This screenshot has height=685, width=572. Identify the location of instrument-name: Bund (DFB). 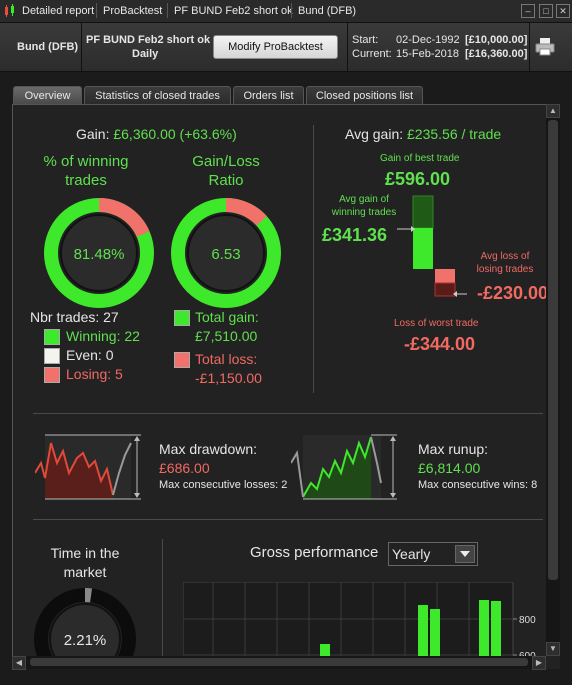
(48, 47).